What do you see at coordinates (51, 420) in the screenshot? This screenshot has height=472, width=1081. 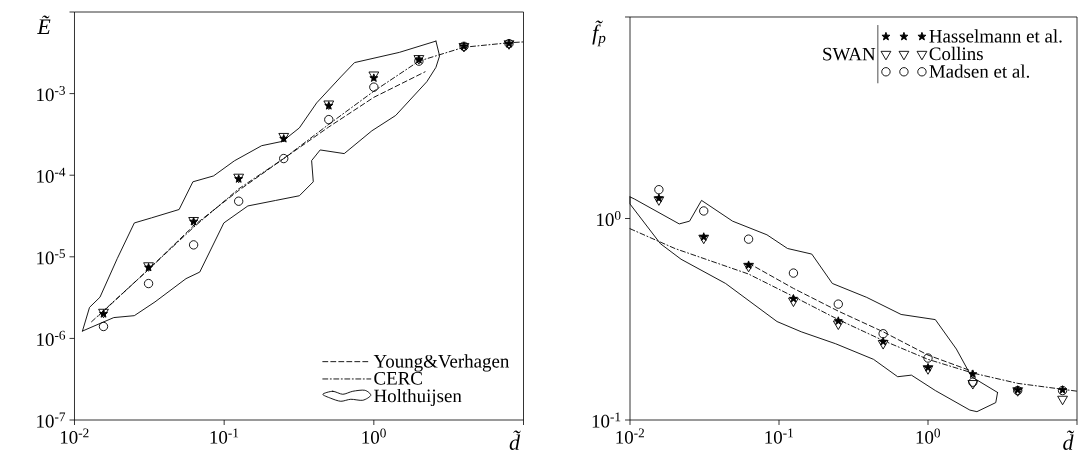 I see `y-tick-label: 10$^{-7}$` at bounding box center [51, 420].